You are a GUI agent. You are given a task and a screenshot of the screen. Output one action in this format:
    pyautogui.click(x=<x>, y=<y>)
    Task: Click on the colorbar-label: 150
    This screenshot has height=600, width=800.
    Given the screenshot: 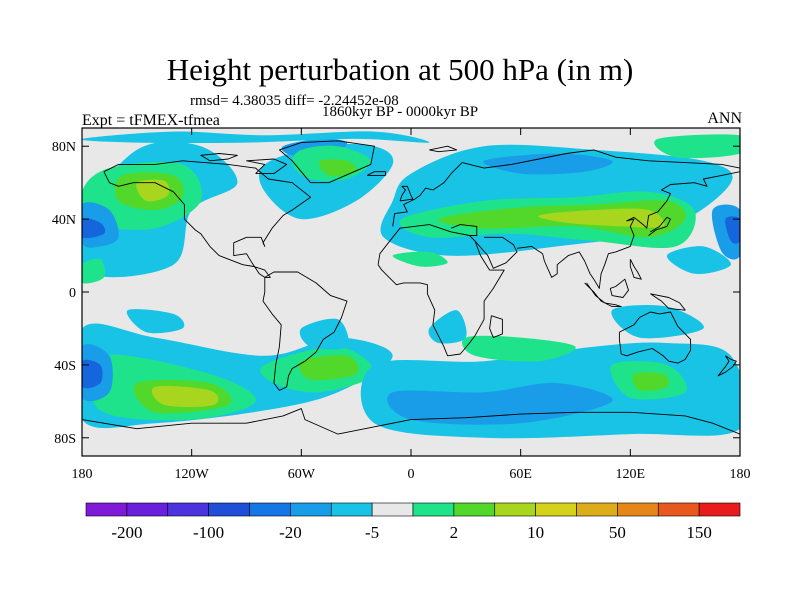 What is the action you would take?
    pyautogui.click(x=699, y=532)
    